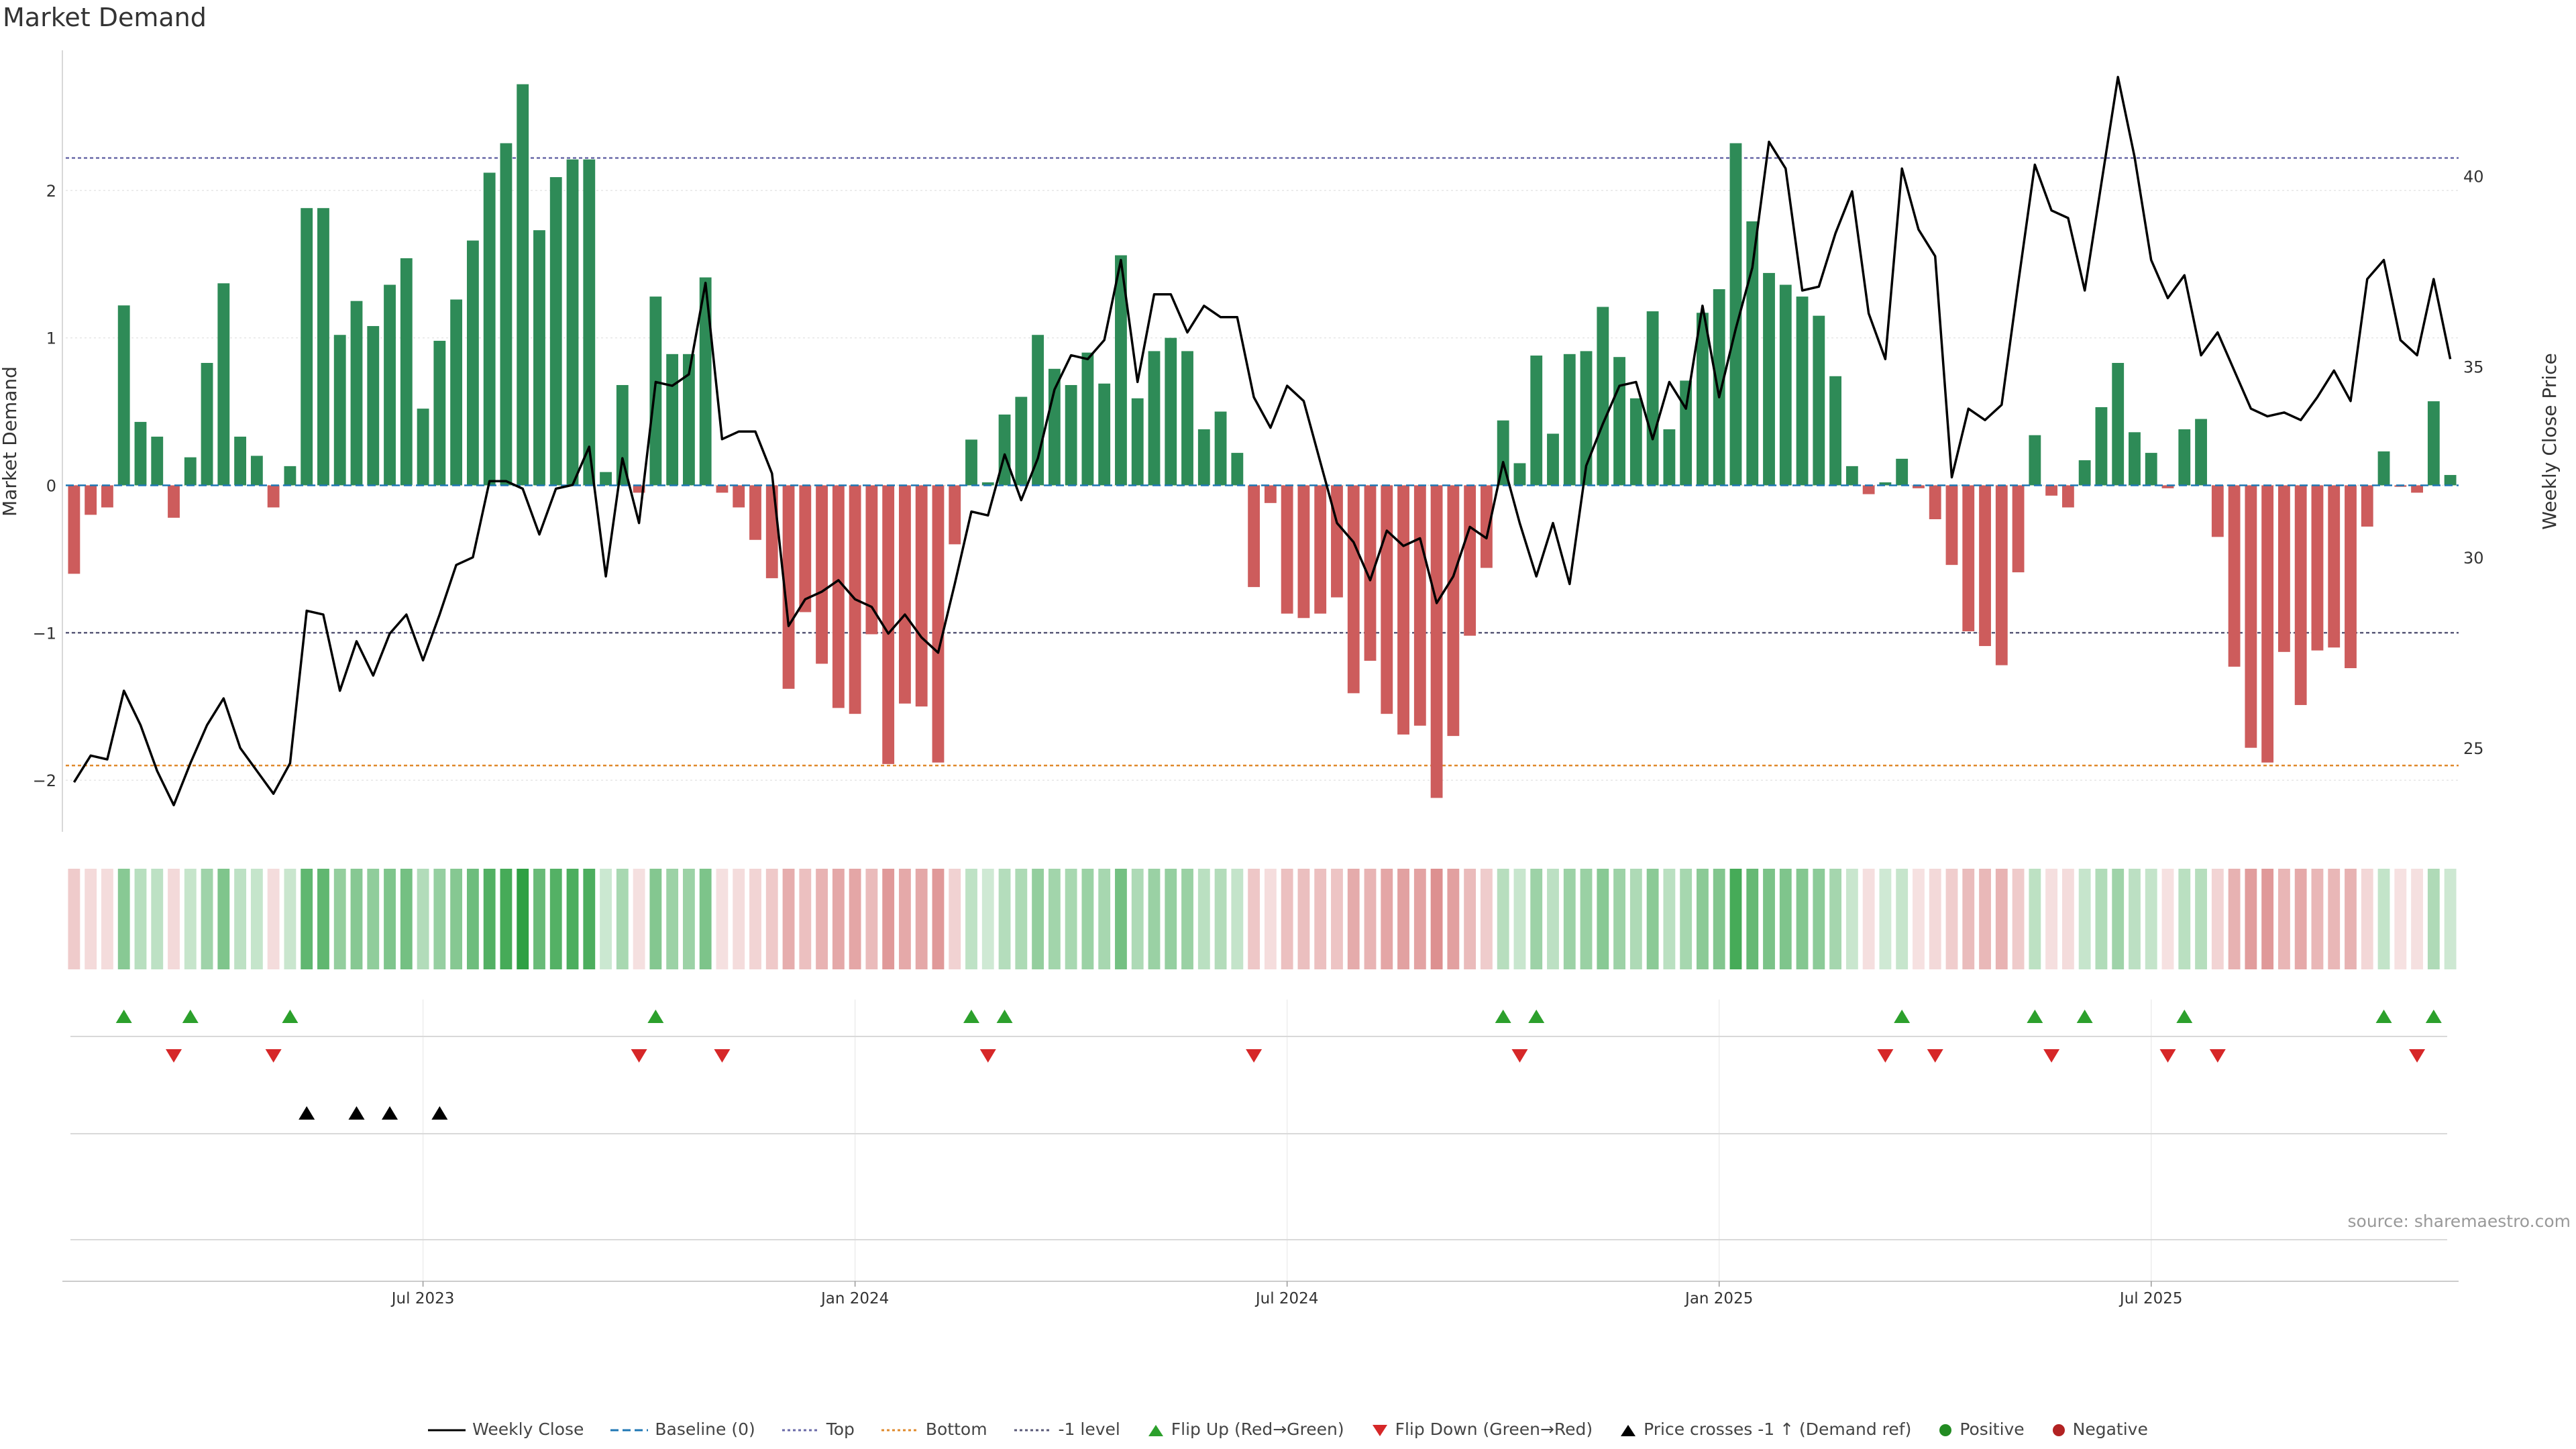  I want to click on price-cross-marker, so click(307, 1113).